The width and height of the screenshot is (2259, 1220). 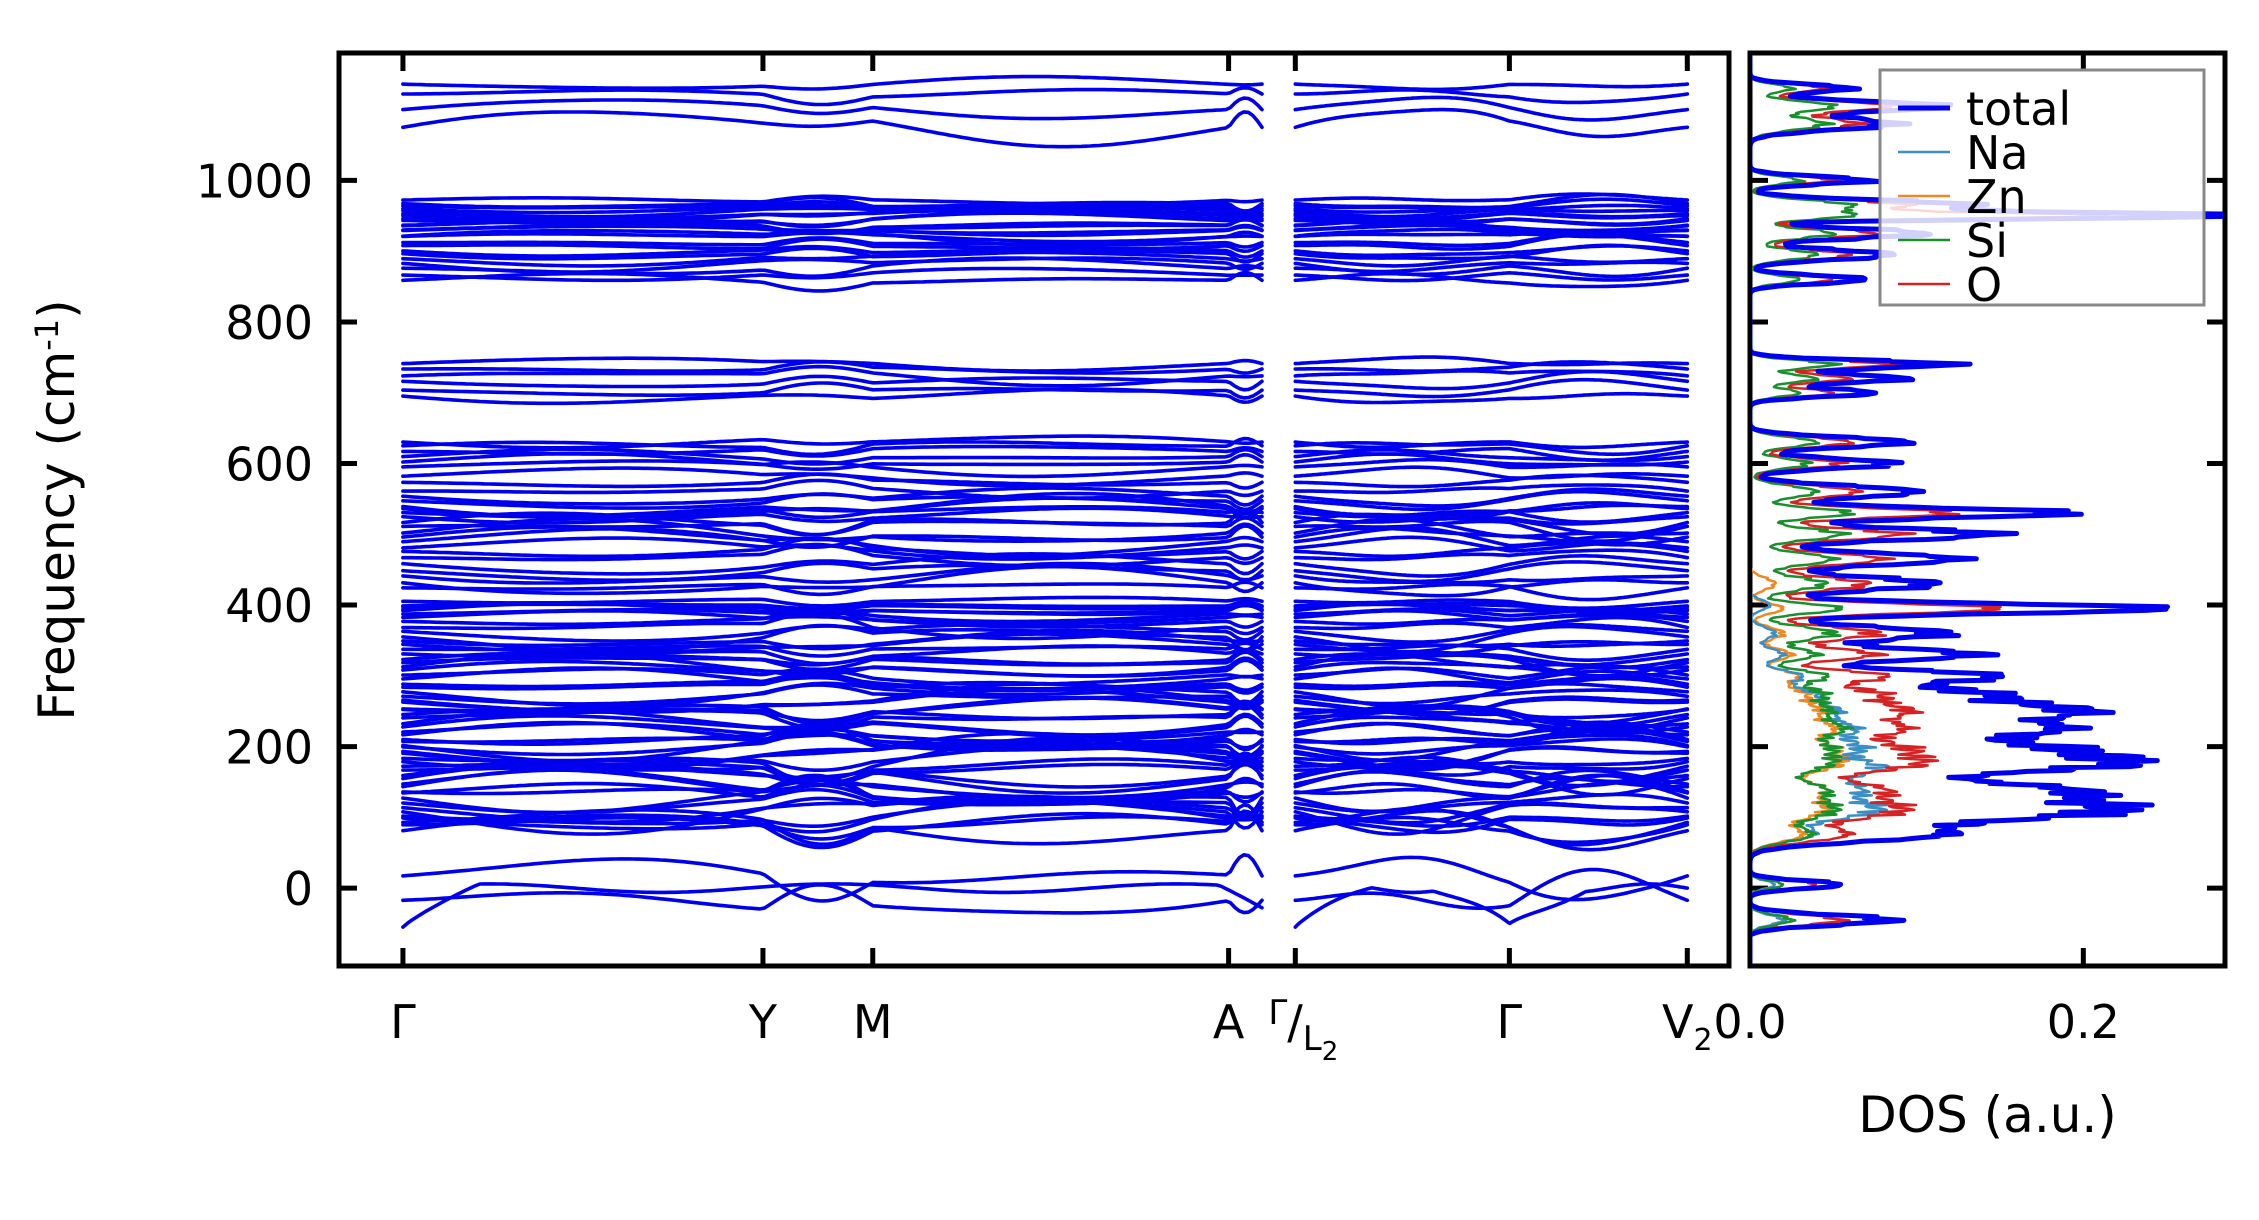 I want to click on legend-label-Na: Na, so click(x=1997, y=153).